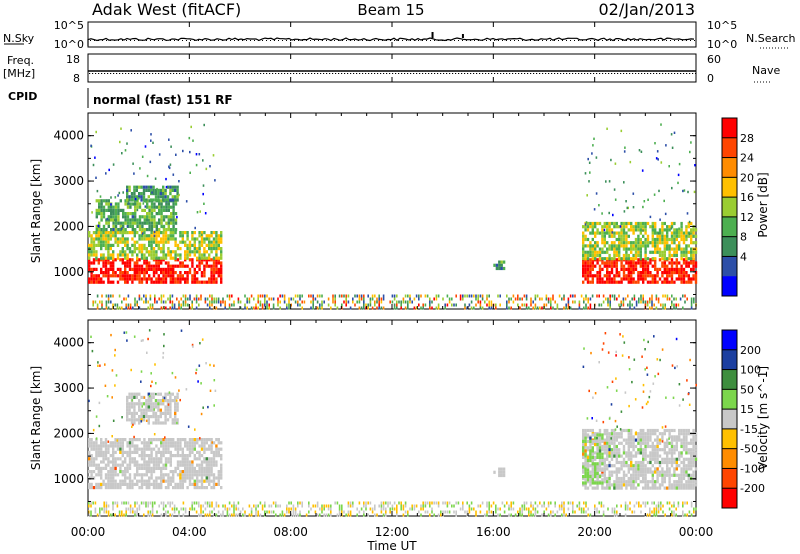 The height and width of the screenshot is (554, 800). What do you see at coordinates (747, 217) in the screenshot?
I see `colorbar-tick-label: 12` at bounding box center [747, 217].